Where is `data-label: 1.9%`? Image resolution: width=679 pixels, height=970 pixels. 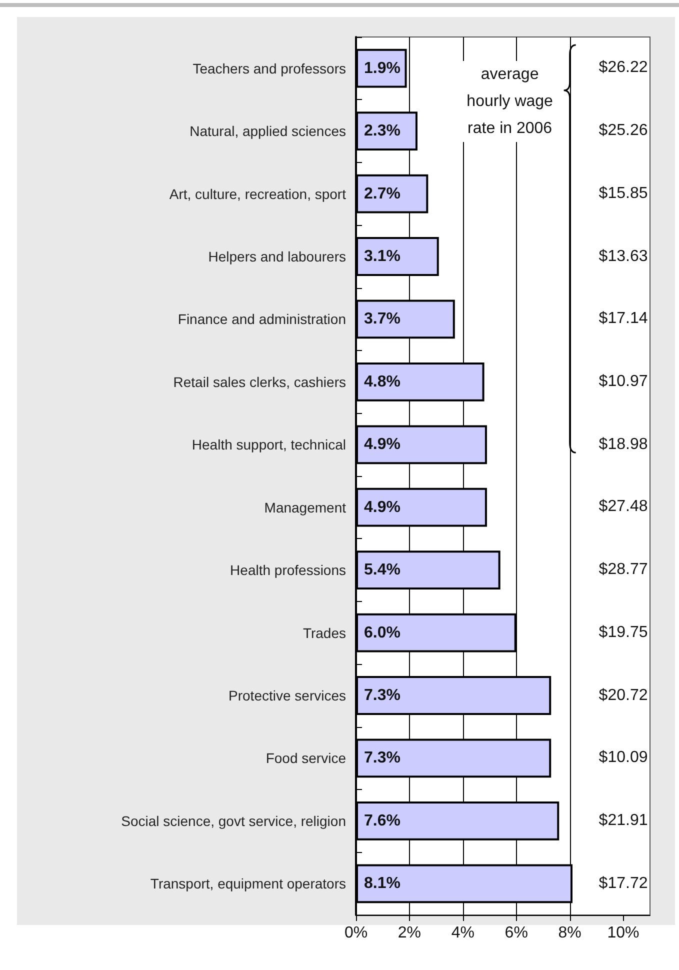 data-label: 1.9% is located at coordinates (382, 68).